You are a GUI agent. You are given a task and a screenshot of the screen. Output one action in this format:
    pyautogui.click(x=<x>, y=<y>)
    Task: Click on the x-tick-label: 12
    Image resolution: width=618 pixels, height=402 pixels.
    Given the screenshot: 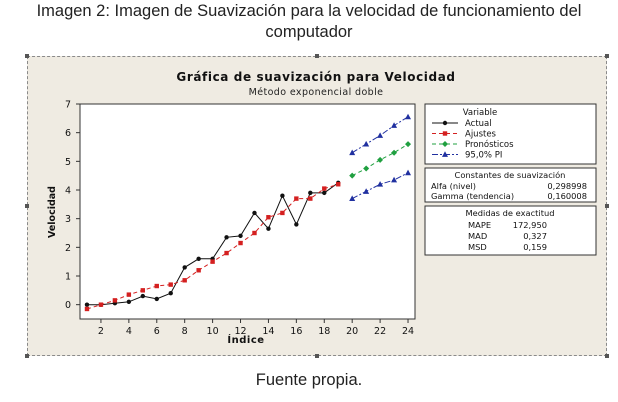 What is the action you would take?
    pyautogui.click(x=240, y=331)
    